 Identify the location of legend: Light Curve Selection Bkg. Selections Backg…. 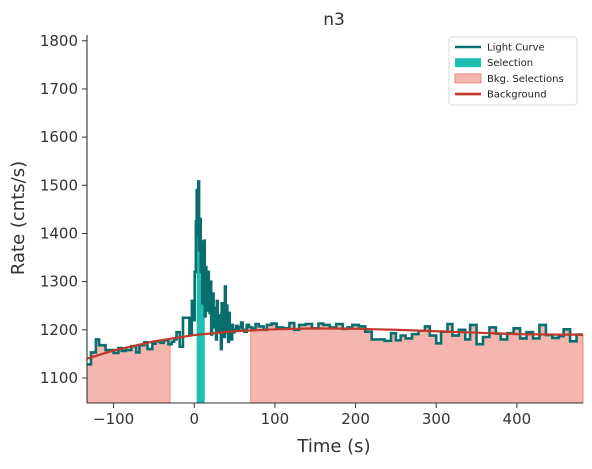
(513, 71).